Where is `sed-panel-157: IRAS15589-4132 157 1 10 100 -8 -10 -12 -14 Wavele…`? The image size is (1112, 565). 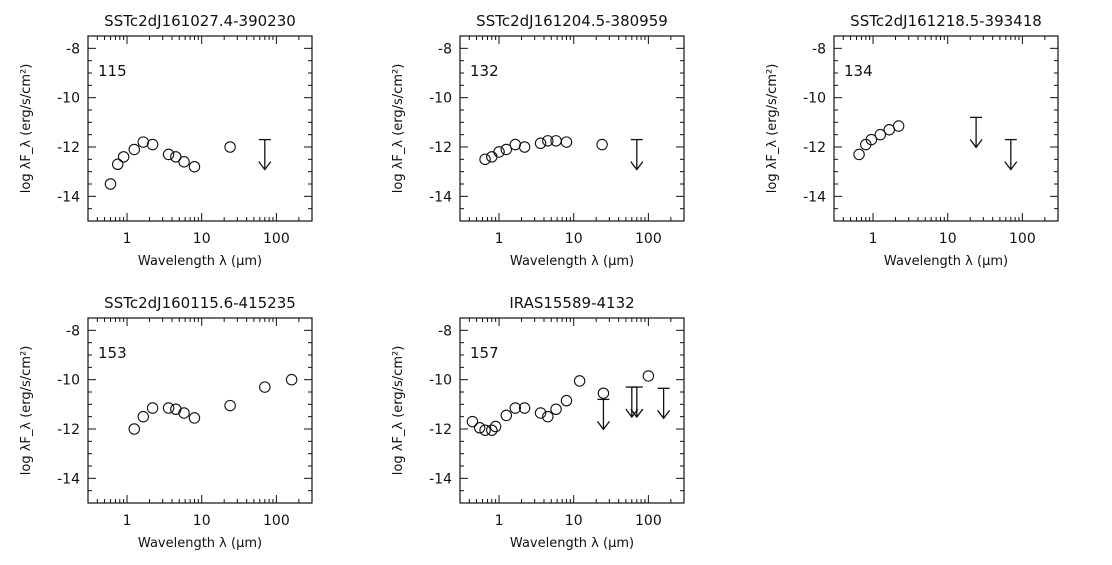
sed-panel-157: IRAS15589-4132 157 1 10 100 -8 -10 -12 -14 Wavele… is located at coordinates (538, 422).